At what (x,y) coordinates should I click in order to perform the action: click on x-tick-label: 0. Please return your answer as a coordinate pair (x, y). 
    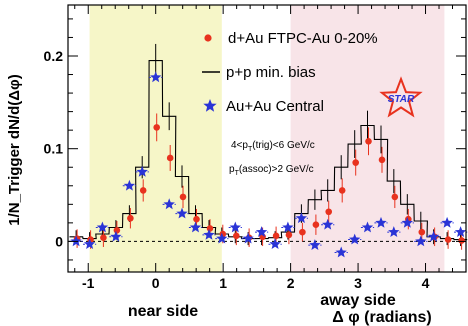
    Looking at the image, I should click on (156, 283).